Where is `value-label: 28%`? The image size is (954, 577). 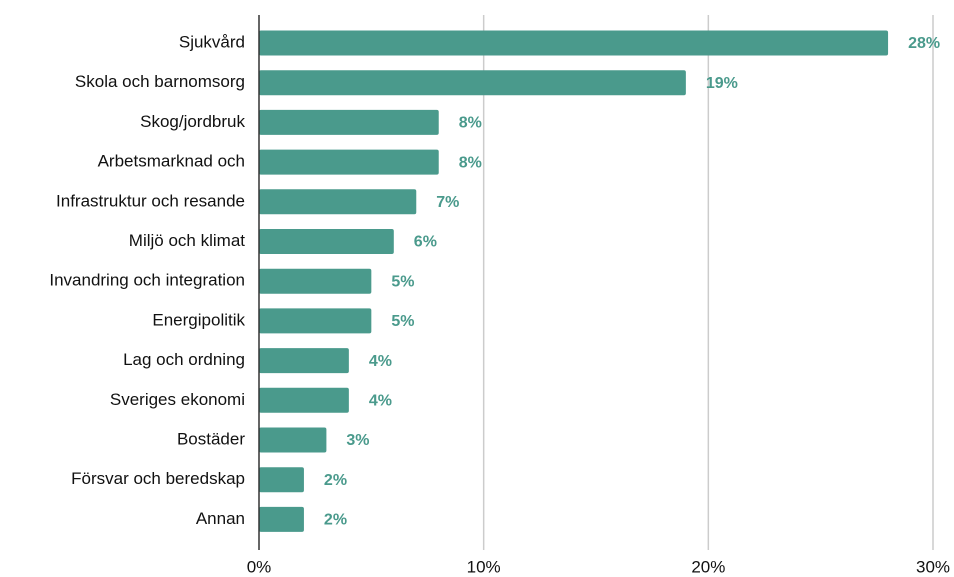 value-label: 28% is located at coordinates (924, 43).